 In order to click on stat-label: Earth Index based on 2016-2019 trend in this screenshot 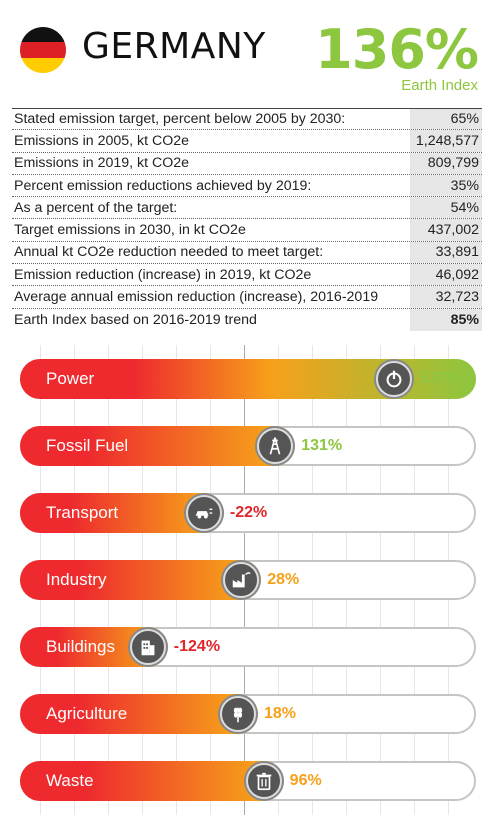, I will do `click(135, 319)`.